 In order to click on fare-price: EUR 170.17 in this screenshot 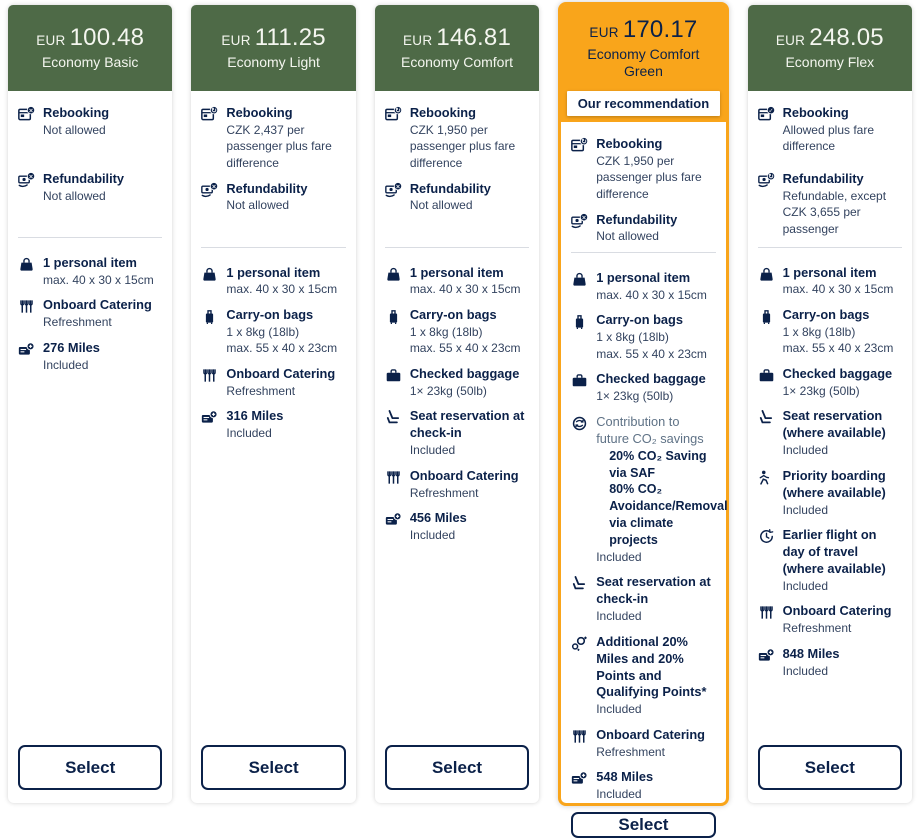, I will do `click(643, 30)`.